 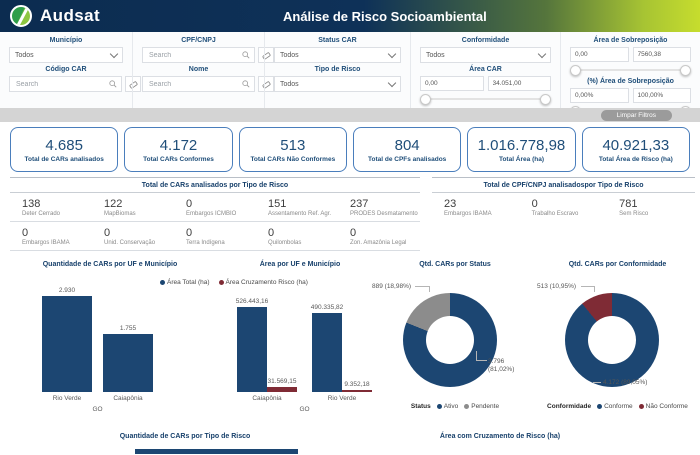 I want to click on conformidade-value: Todos, so click(x=435, y=55).